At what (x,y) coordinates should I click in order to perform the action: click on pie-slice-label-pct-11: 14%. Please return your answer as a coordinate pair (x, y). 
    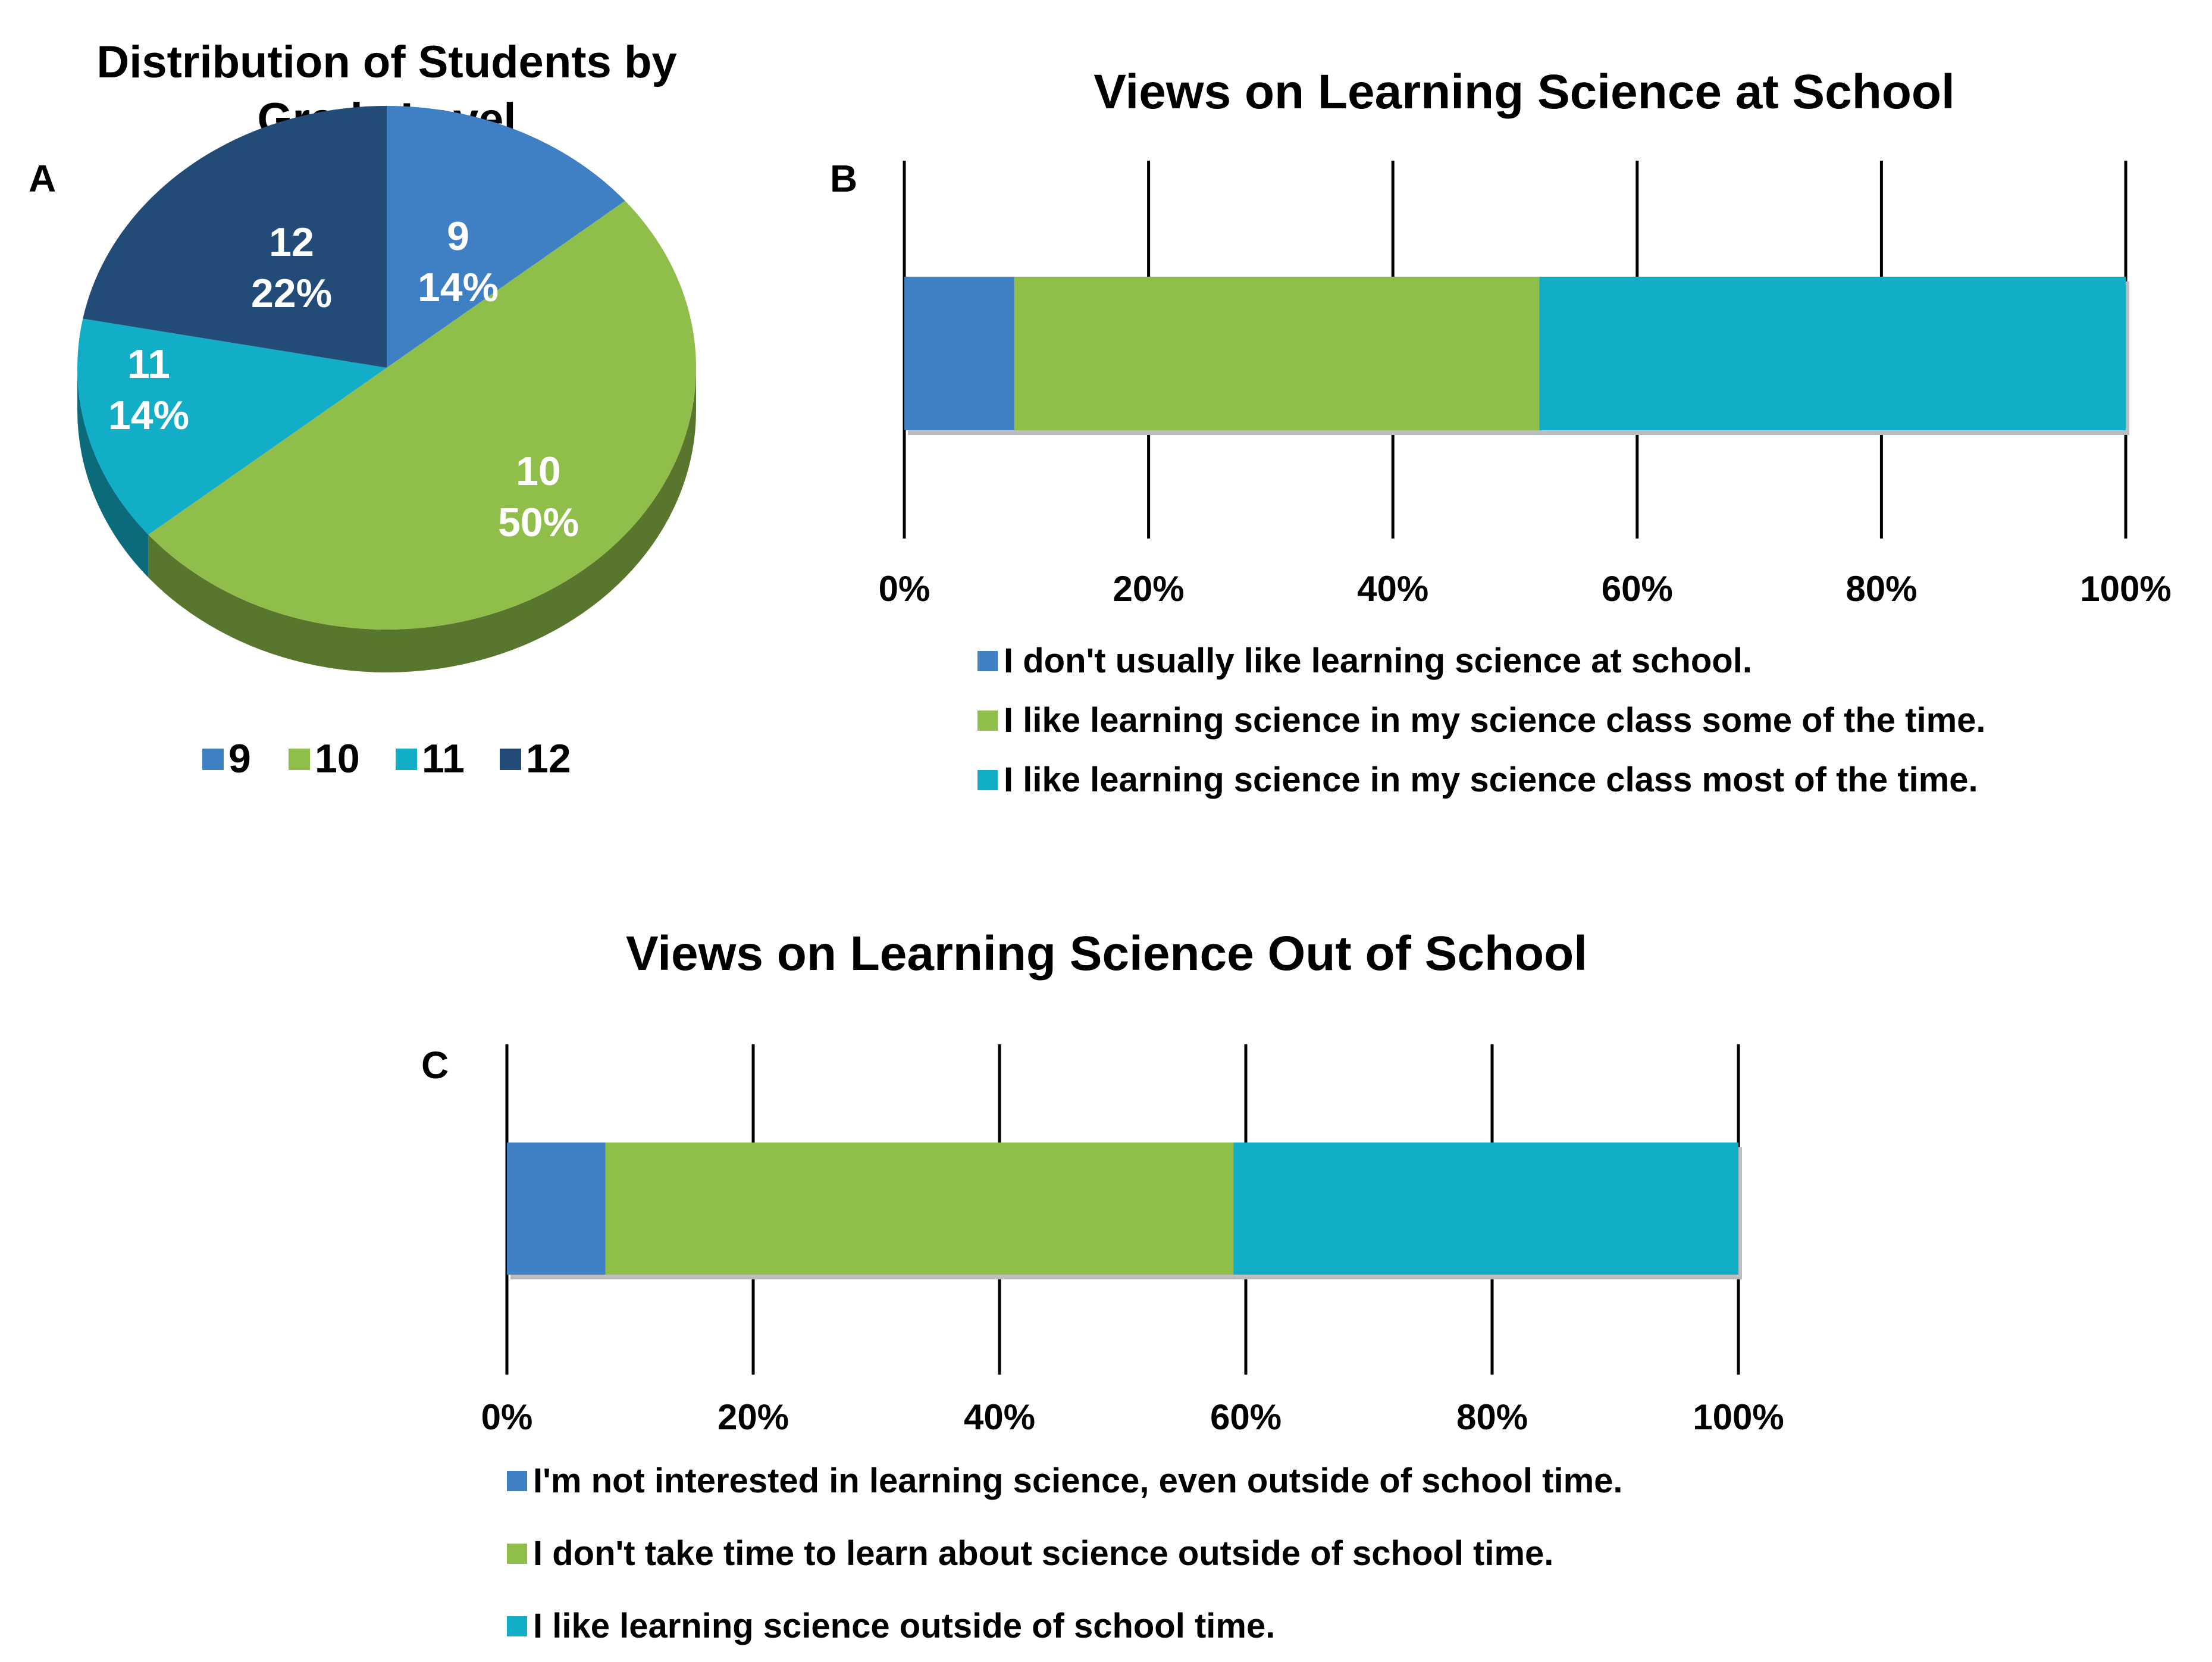
    Looking at the image, I should click on (148, 415).